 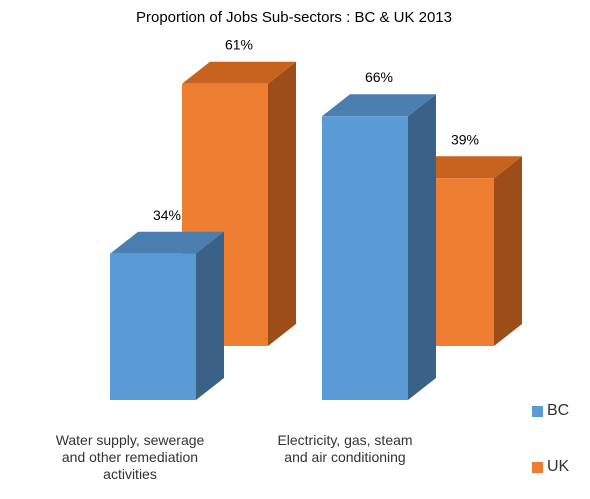 I want to click on data-label-bc-electricity: 66%, so click(x=379, y=77).